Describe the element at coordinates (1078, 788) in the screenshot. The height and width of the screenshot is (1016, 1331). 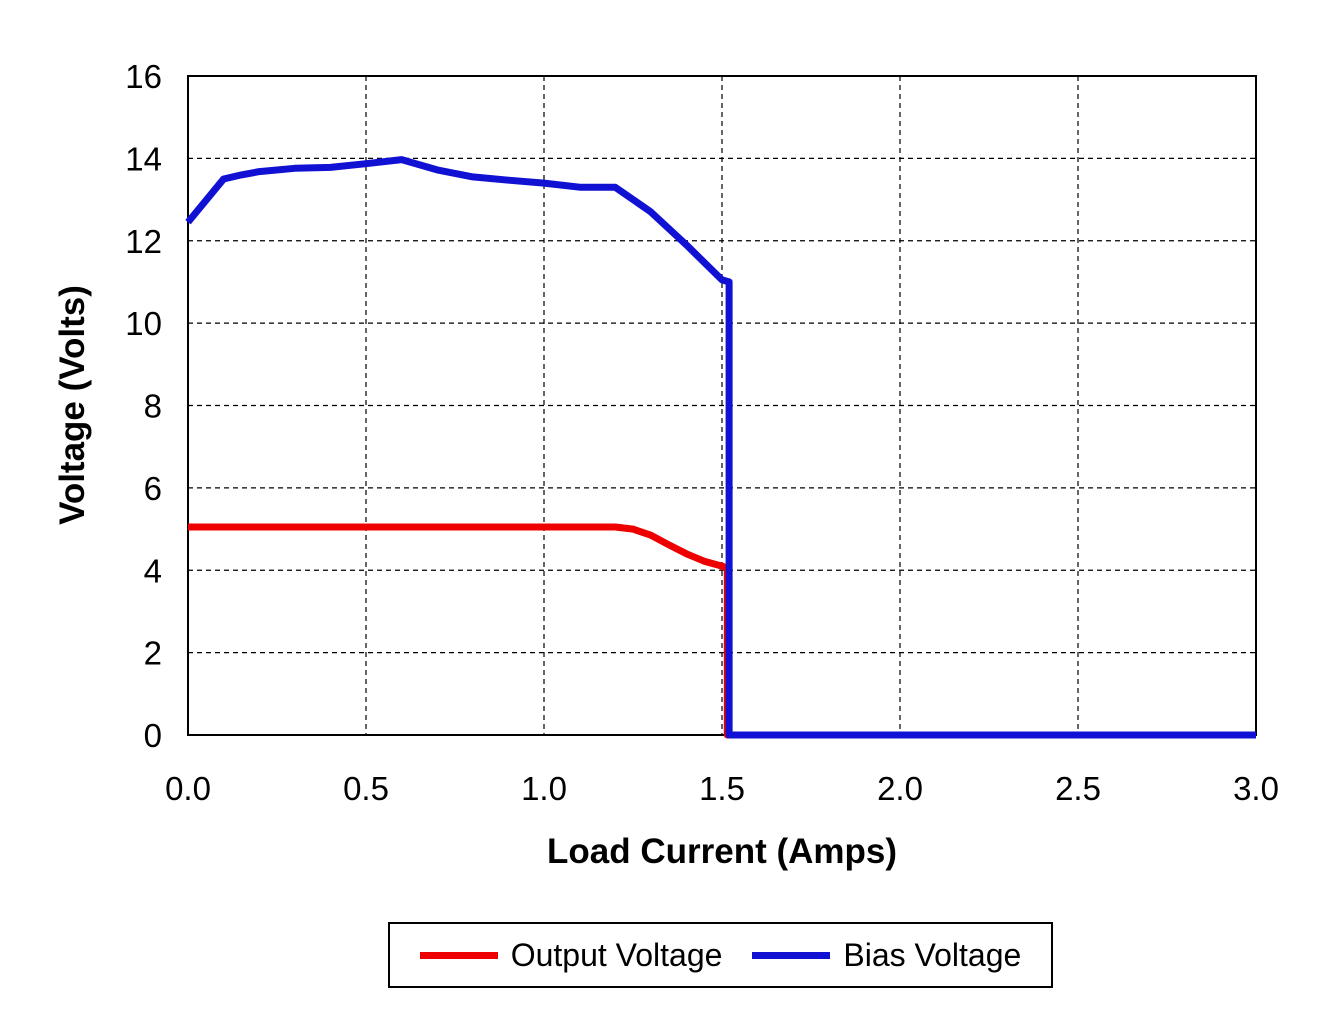
I see `svg-text: 2.5` at that location.